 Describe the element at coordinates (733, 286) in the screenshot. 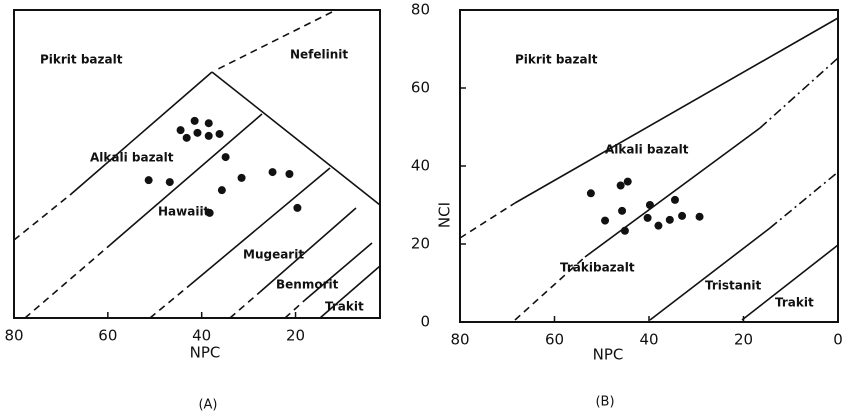

I see `field-label: Tristanit` at that location.